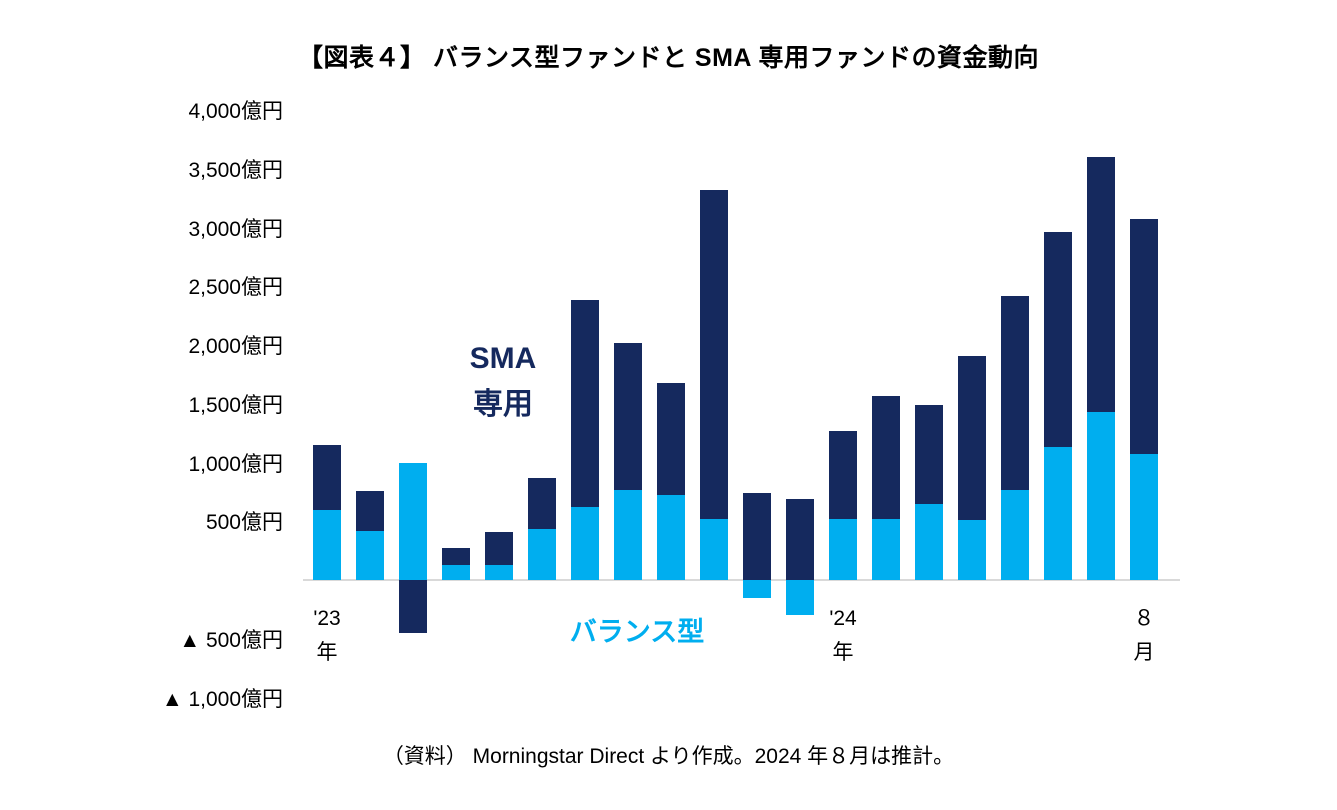 This screenshot has width=1337, height=810. I want to click on y-axis-tick-label: 2,000億円, so click(235, 346).